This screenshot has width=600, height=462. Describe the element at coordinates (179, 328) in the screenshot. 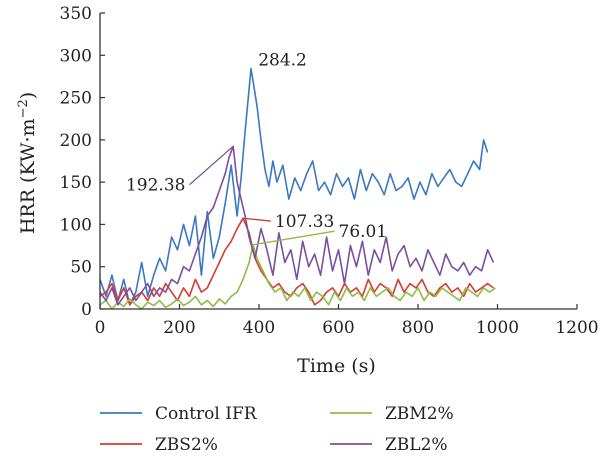

I see `x-tick-label: 200` at that location.